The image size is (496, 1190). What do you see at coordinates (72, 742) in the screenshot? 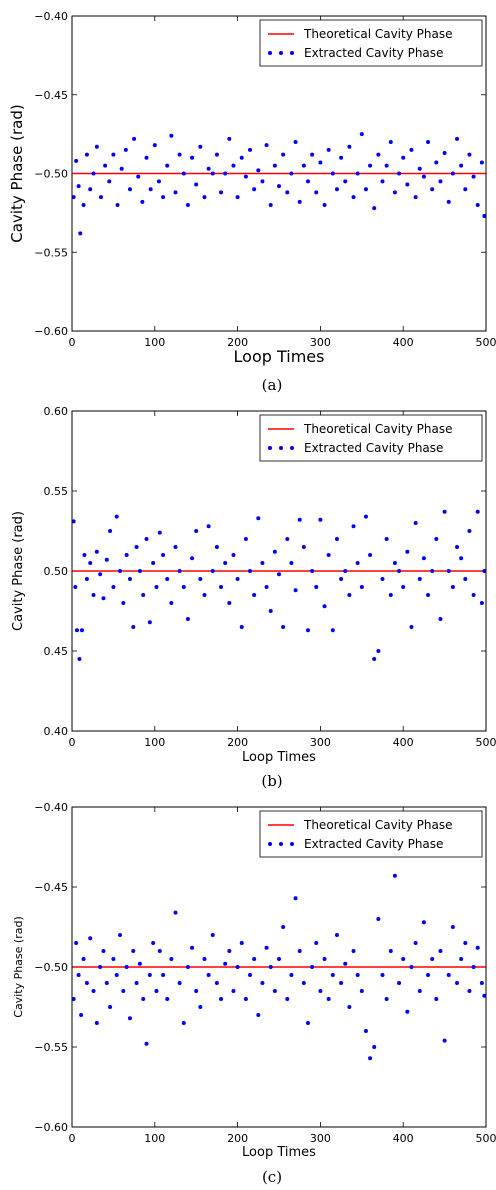
I see `x-tick-label: 0` at bounding box center [72, 742].